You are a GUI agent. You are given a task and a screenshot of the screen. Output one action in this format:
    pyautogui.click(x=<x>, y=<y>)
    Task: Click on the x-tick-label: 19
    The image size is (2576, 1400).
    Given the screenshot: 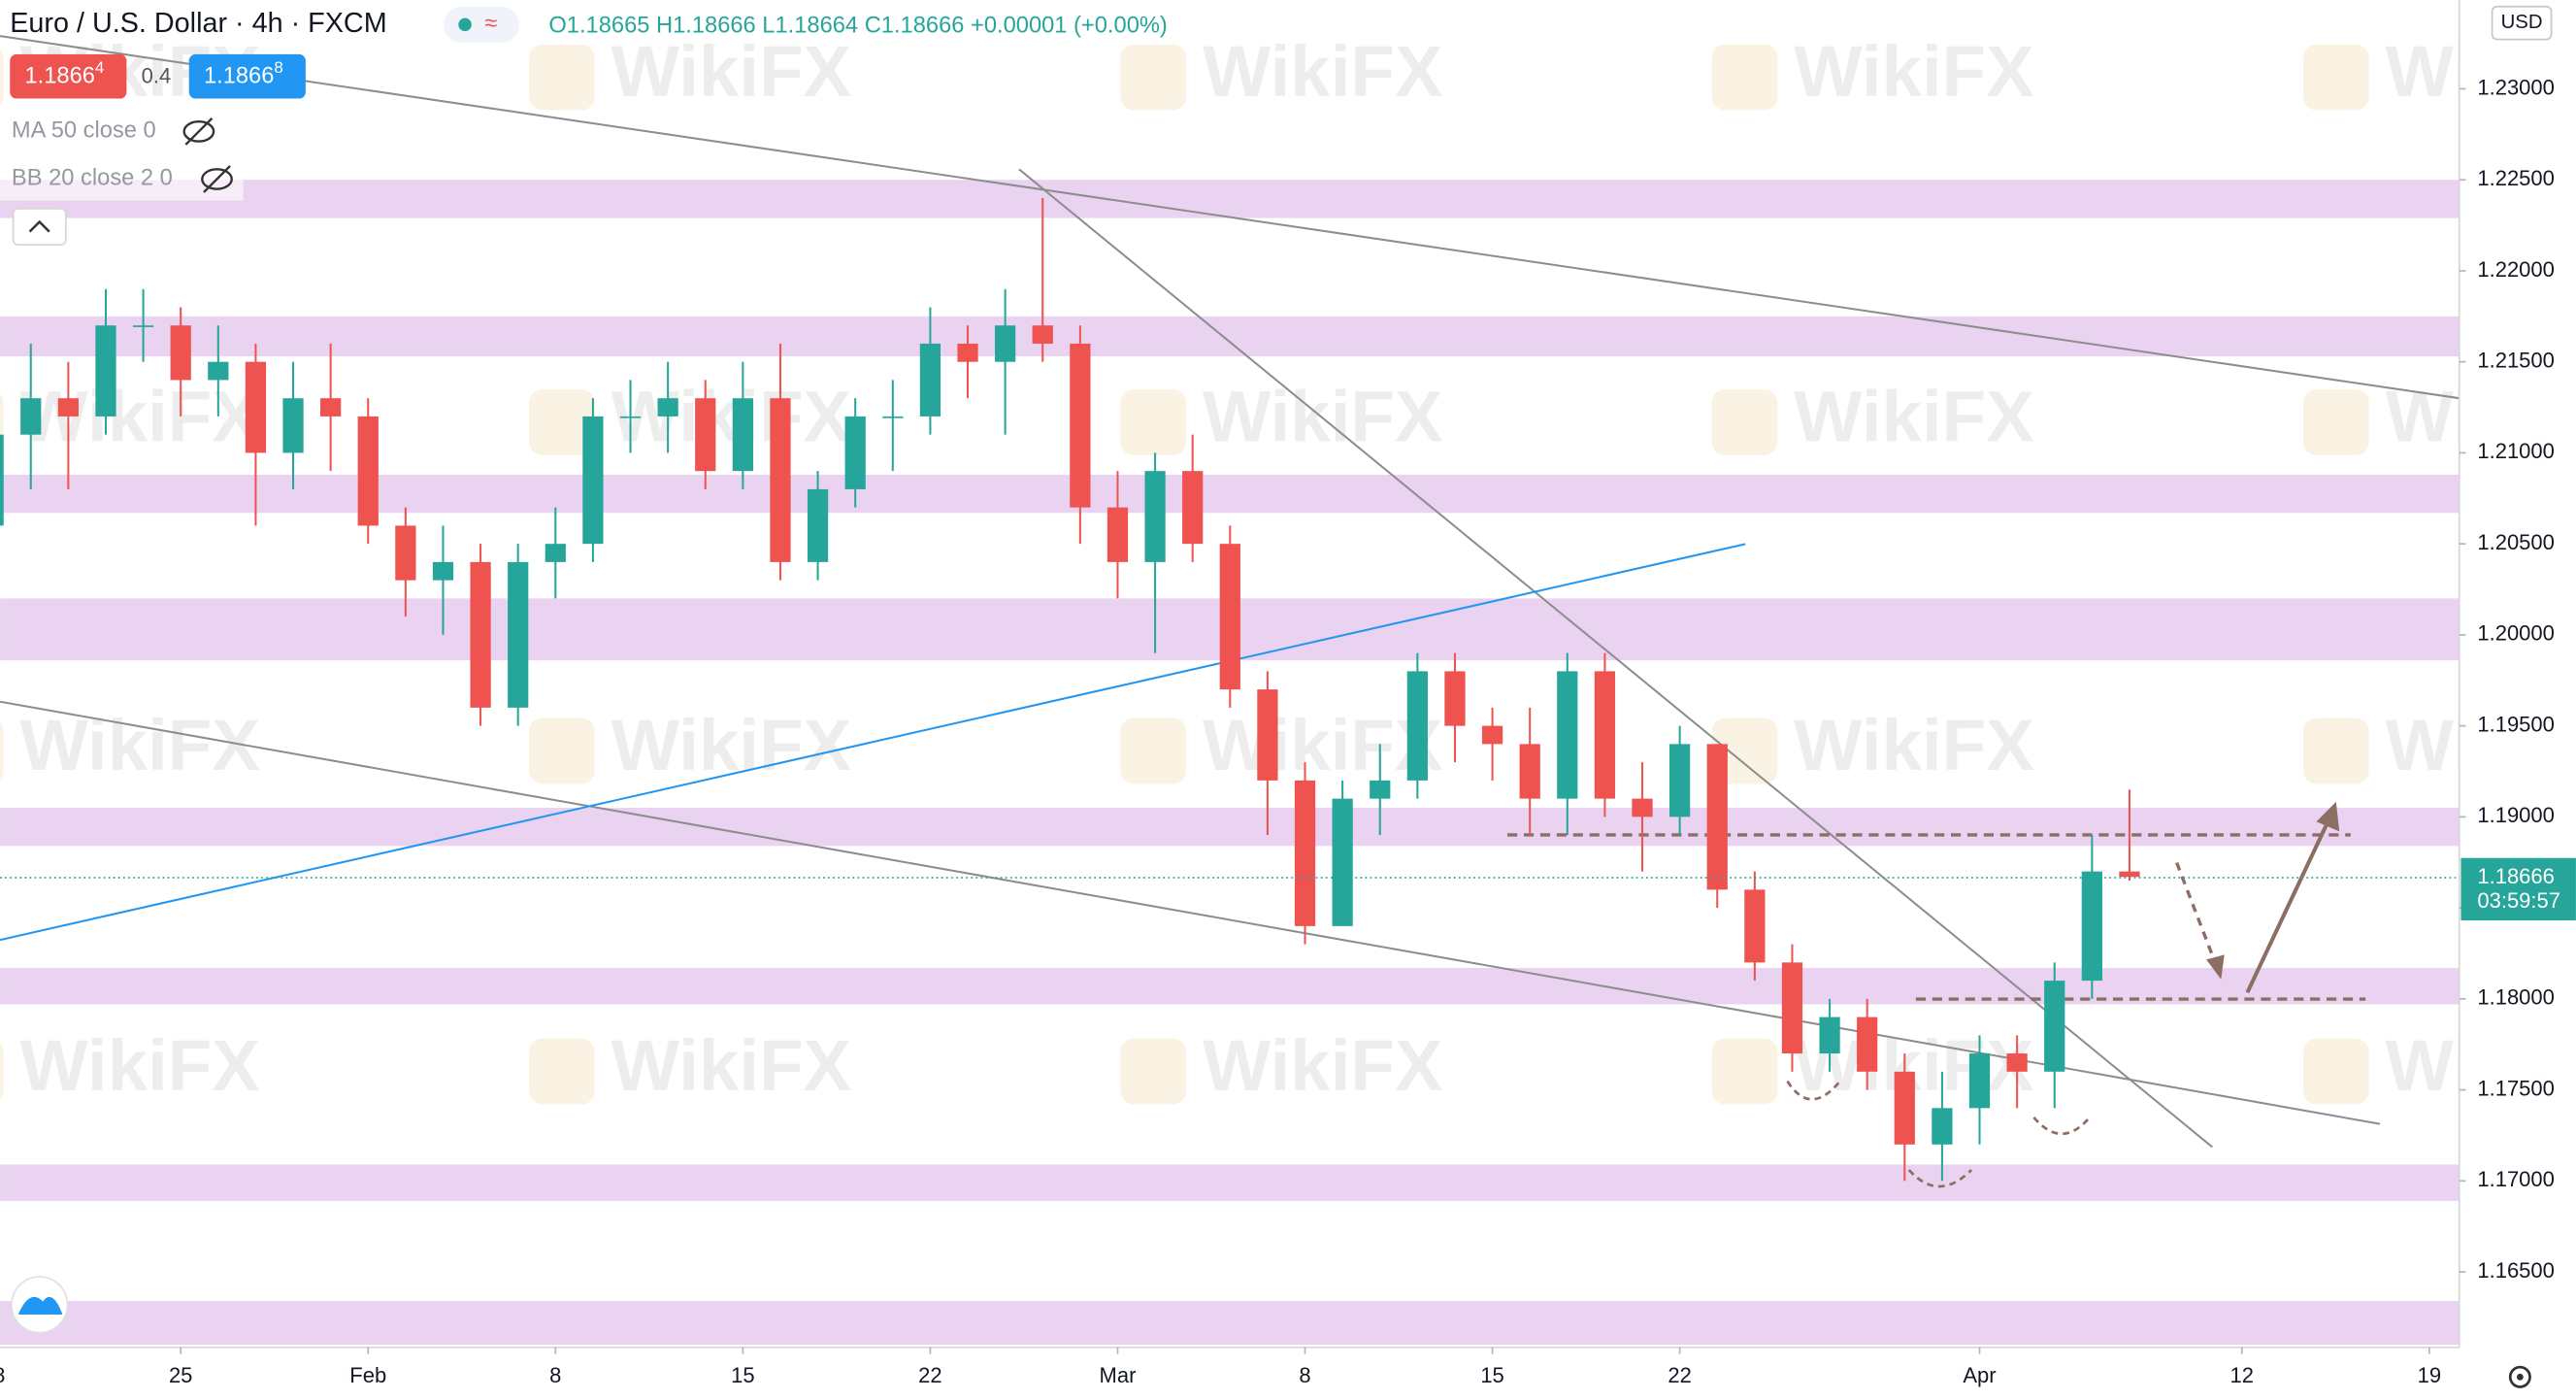 What is the action you would take?
    pyautogui.click(x=2429, y=1375)
    